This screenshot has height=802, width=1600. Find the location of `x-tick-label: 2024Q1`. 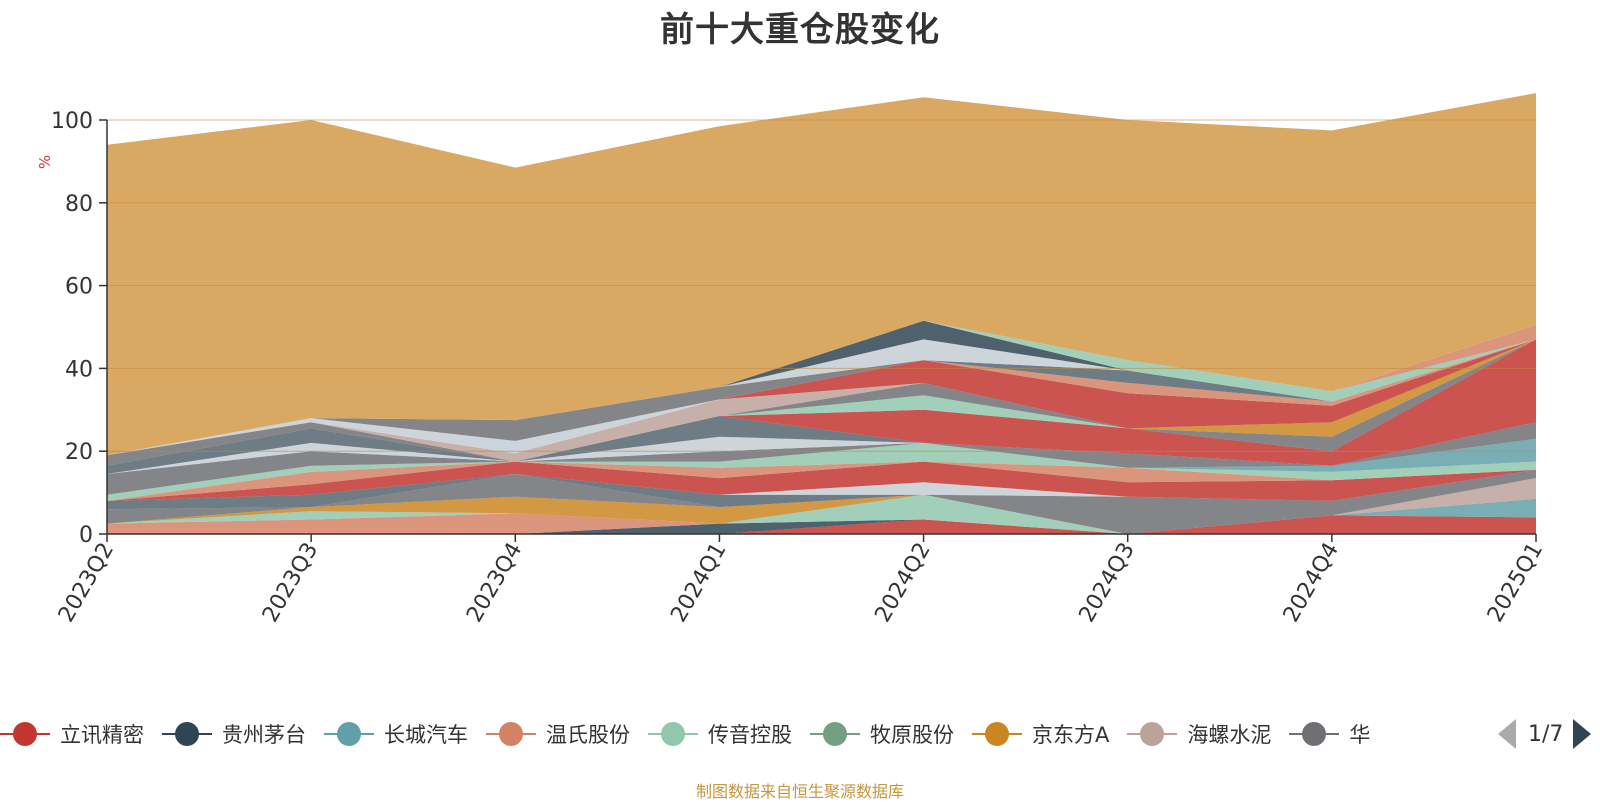

x-tick-label: 2024Q1 is located at coordinates (698, 583).